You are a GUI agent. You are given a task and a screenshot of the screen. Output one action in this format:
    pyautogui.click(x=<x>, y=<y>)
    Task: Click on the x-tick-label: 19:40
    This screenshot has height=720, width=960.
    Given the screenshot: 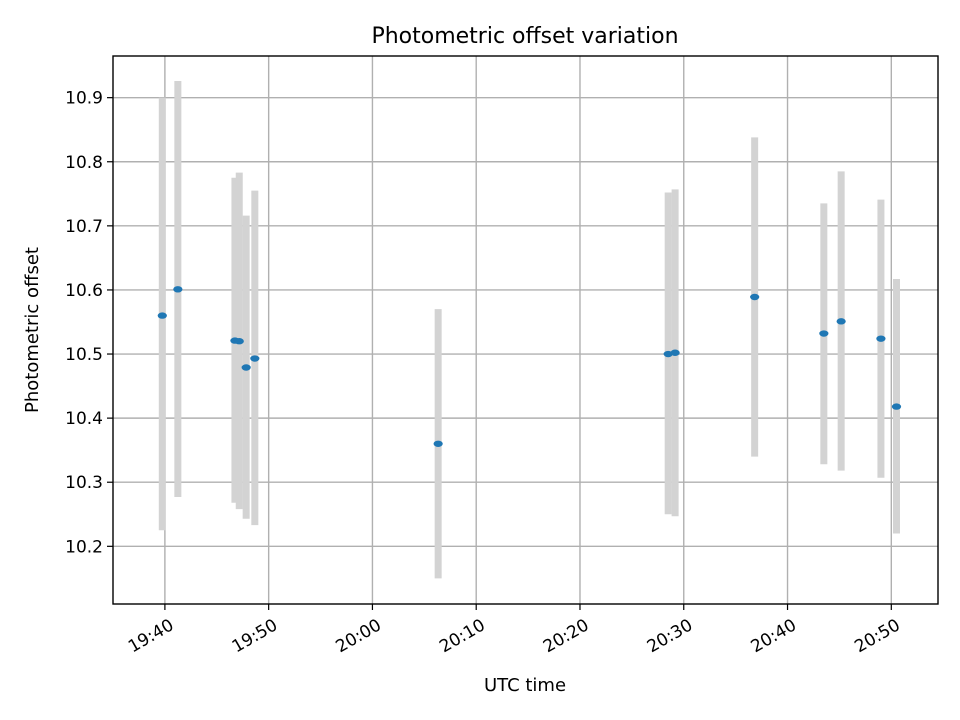 What is the action you would take?
    pyautogui.click(x=151, y=636)
    